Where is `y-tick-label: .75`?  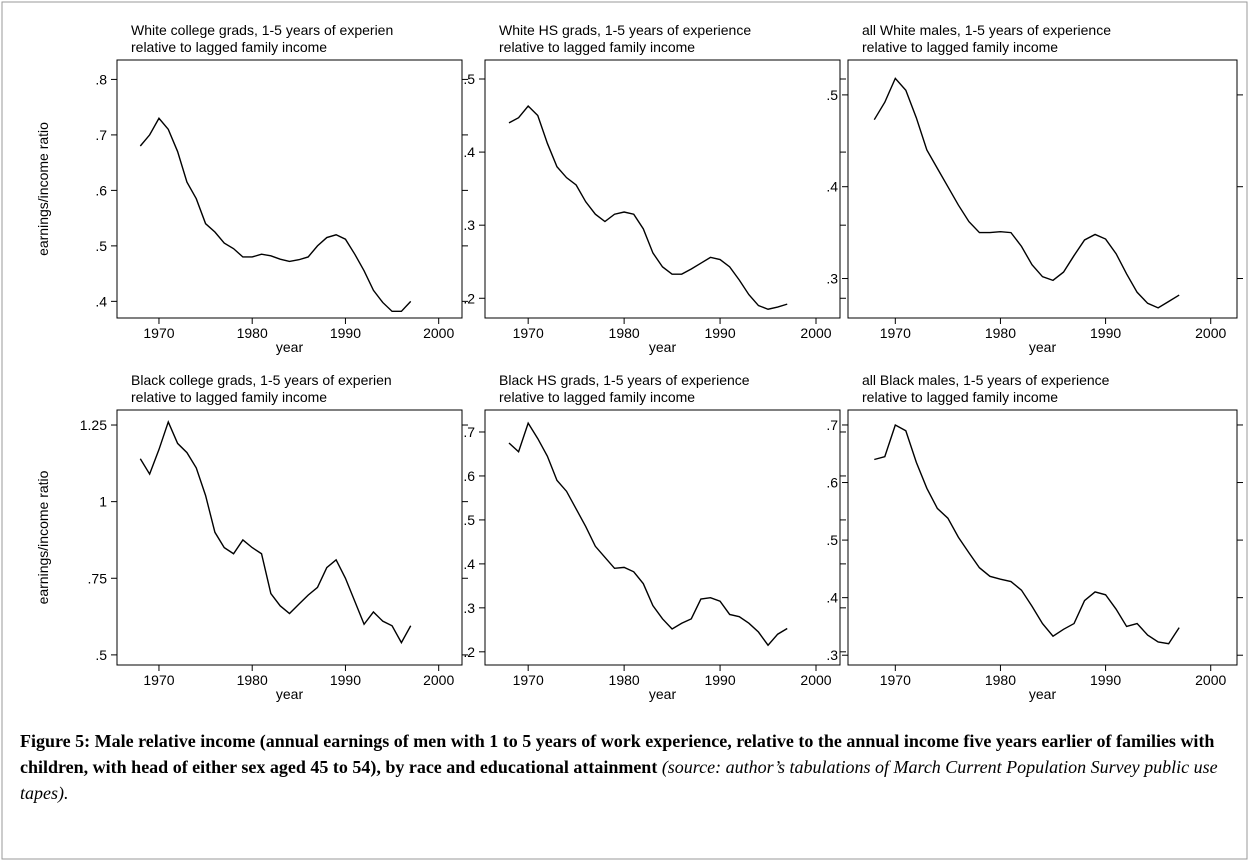 y-tick-label: .75 is located at coordinates (98, 578).